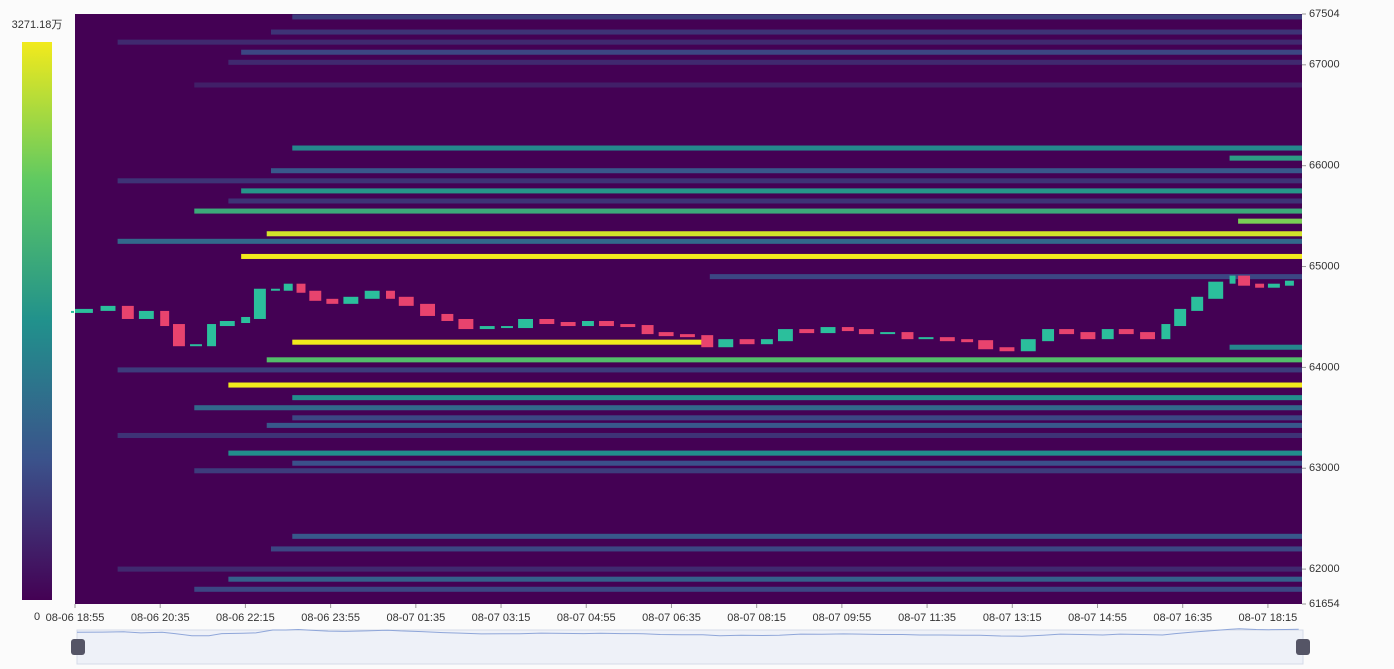  Describe the element at coordinates (690, 647) in the screenshot. I see `zoom-slider` at that location.